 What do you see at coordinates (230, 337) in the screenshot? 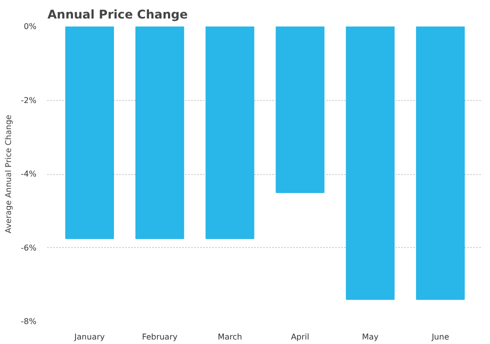
I see `x-tick-label: March` at bounding box center [230, 337].